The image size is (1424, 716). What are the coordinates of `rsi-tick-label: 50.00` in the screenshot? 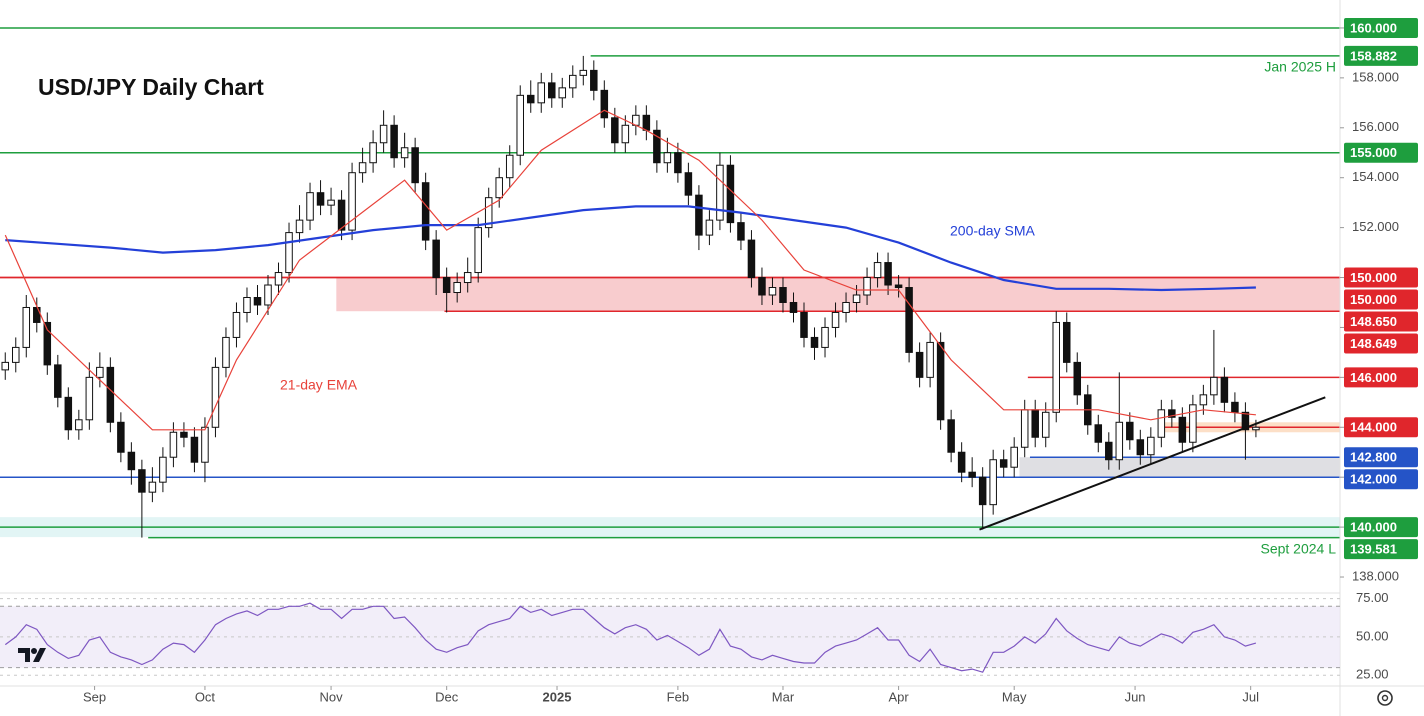 It's located at (1372, 635).